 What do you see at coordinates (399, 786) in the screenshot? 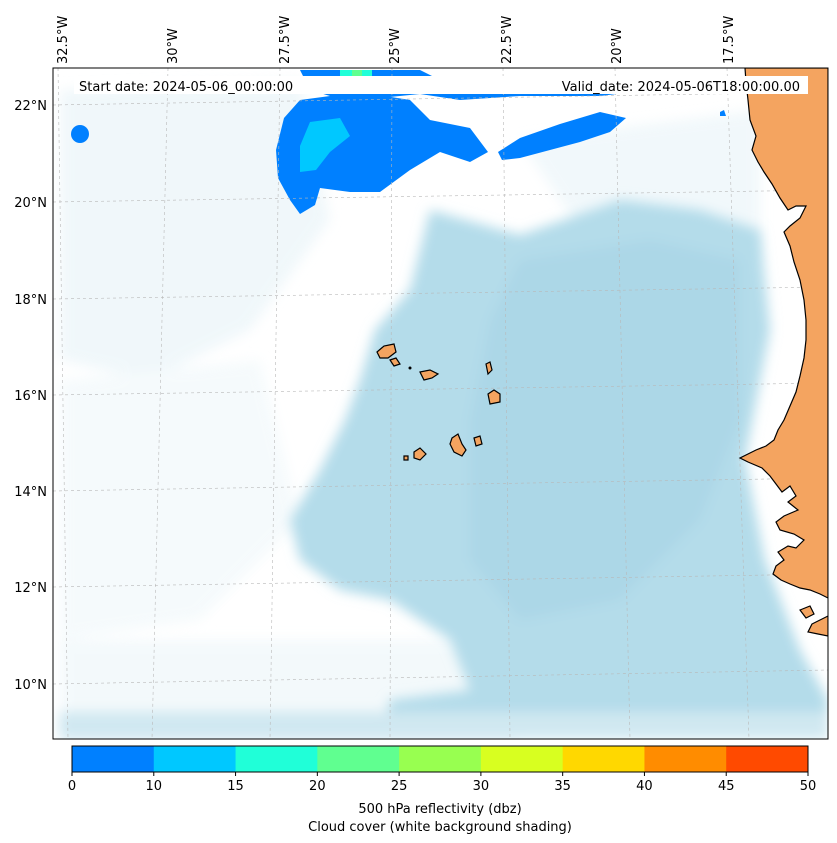
I see `colorbar-tick-label: 25` at bounding box center [399, 786].